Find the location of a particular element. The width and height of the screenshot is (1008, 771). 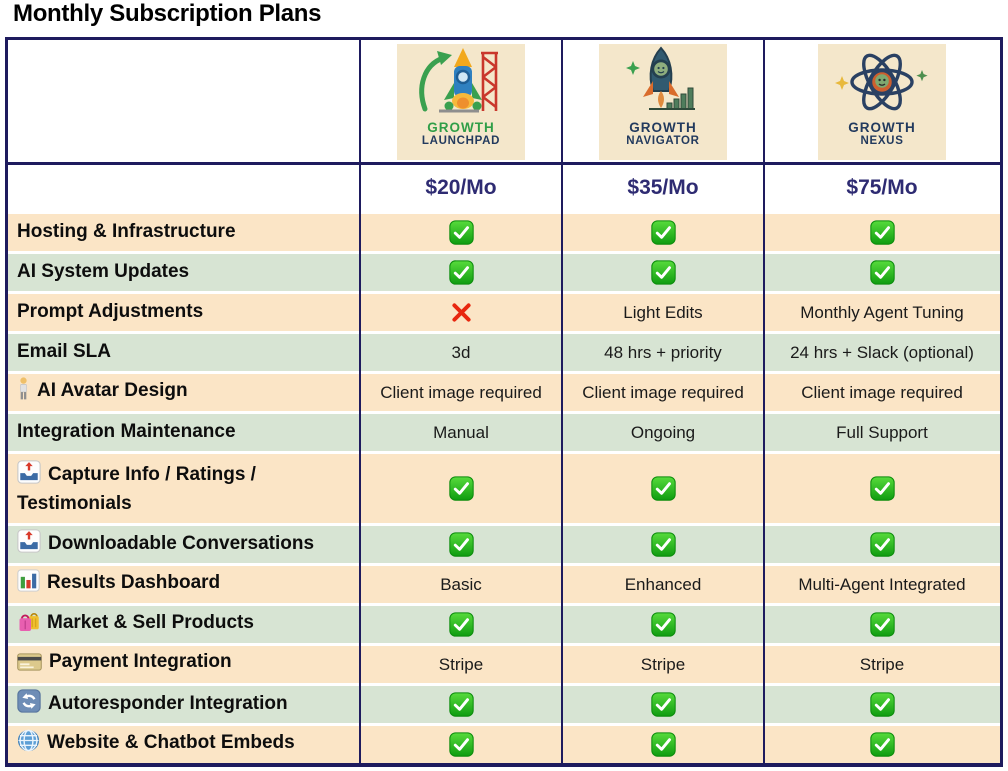

row-downloadable-conversations: Downloadable Conversations is located at coordinates (504, 544).